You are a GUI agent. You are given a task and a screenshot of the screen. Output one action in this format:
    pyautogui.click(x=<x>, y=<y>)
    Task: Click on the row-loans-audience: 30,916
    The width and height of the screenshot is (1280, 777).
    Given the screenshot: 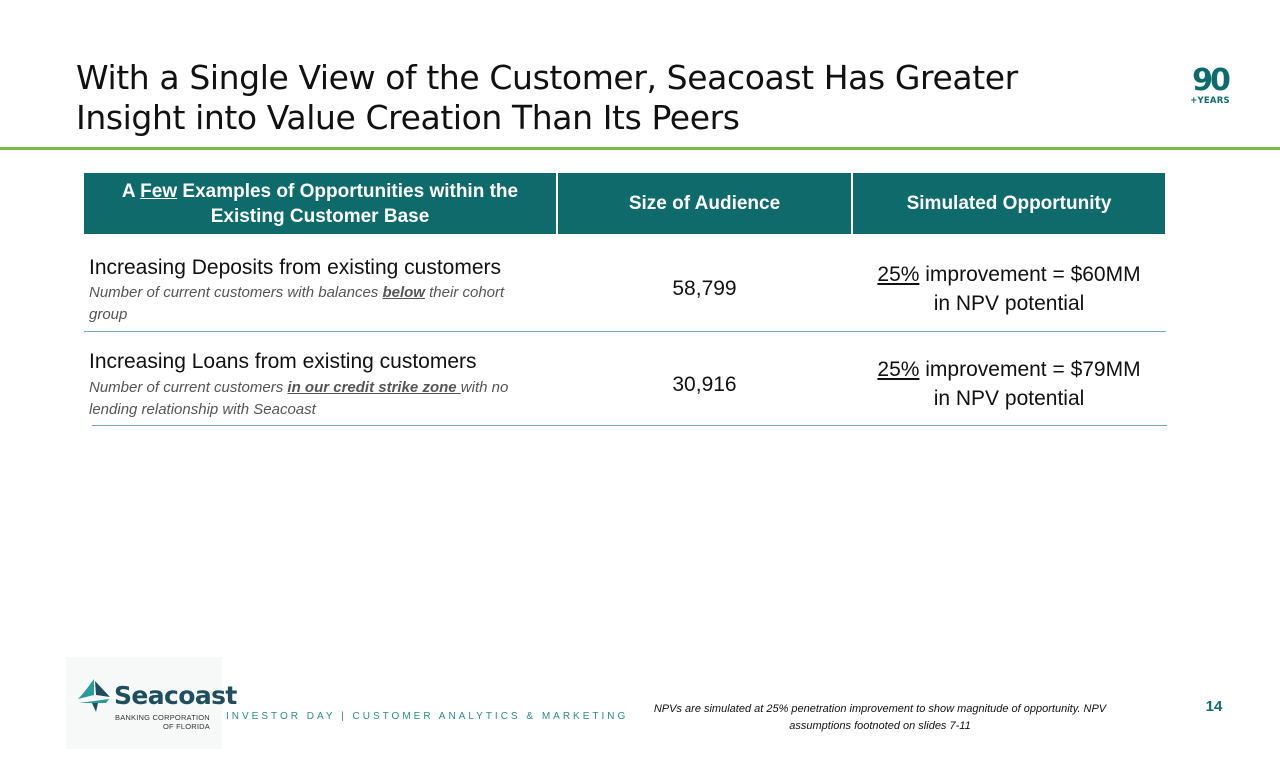 What is the action you would take?
    pyautogui.click(x=704, y=384)
    